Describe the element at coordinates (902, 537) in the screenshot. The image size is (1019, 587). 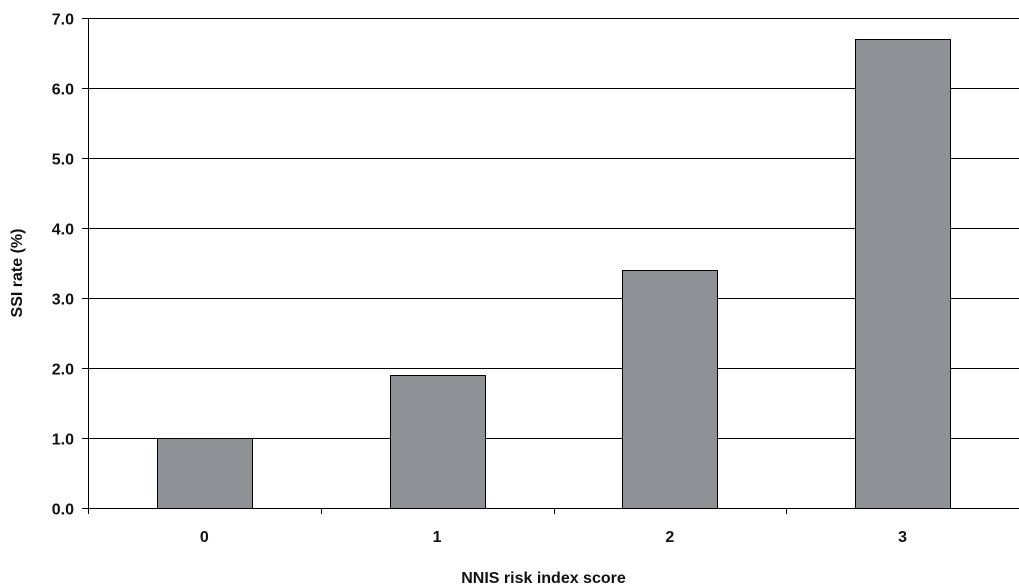
I see `x-tick-label: 3` at that location.